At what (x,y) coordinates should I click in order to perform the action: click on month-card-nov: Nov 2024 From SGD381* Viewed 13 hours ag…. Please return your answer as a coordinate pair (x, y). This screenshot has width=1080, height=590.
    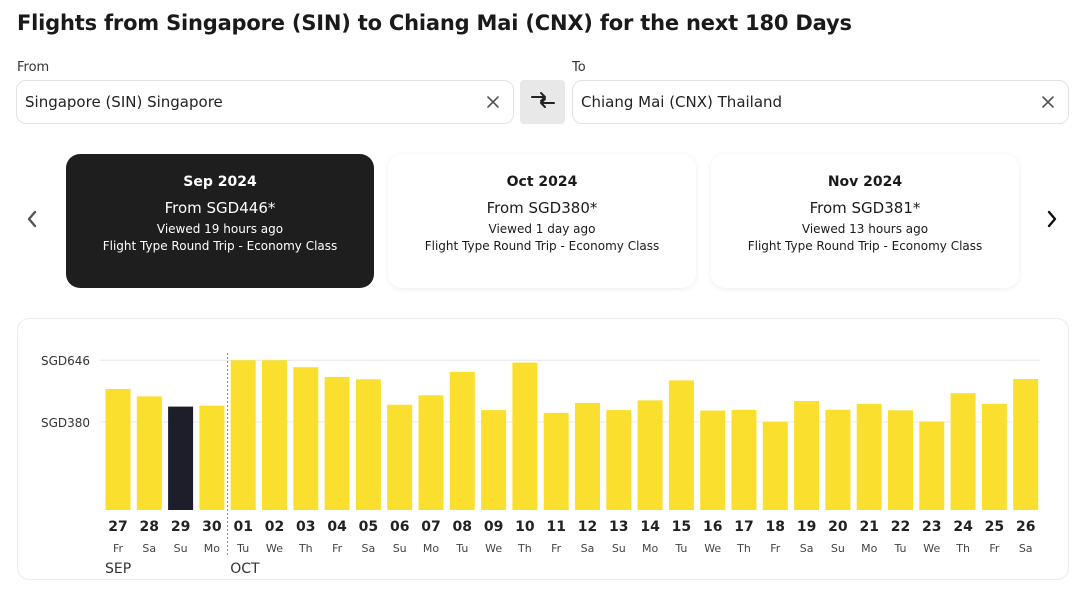
    Looking at the image, I should click on (865, 221).